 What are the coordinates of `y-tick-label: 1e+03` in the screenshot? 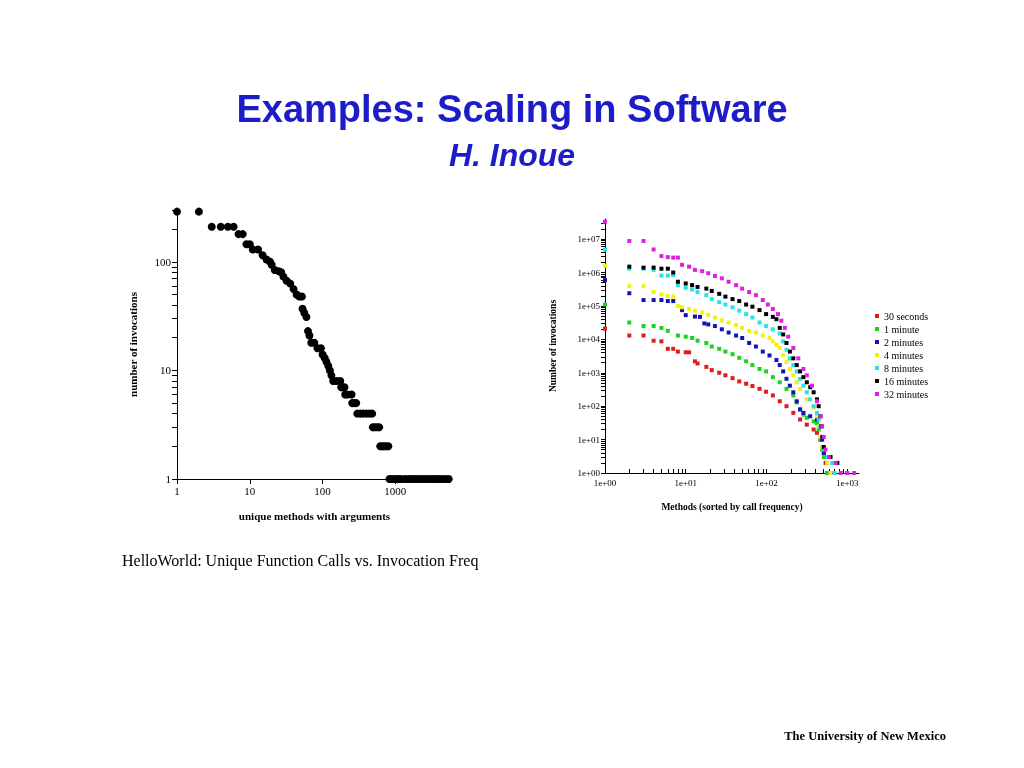 It's located at (589, 372).